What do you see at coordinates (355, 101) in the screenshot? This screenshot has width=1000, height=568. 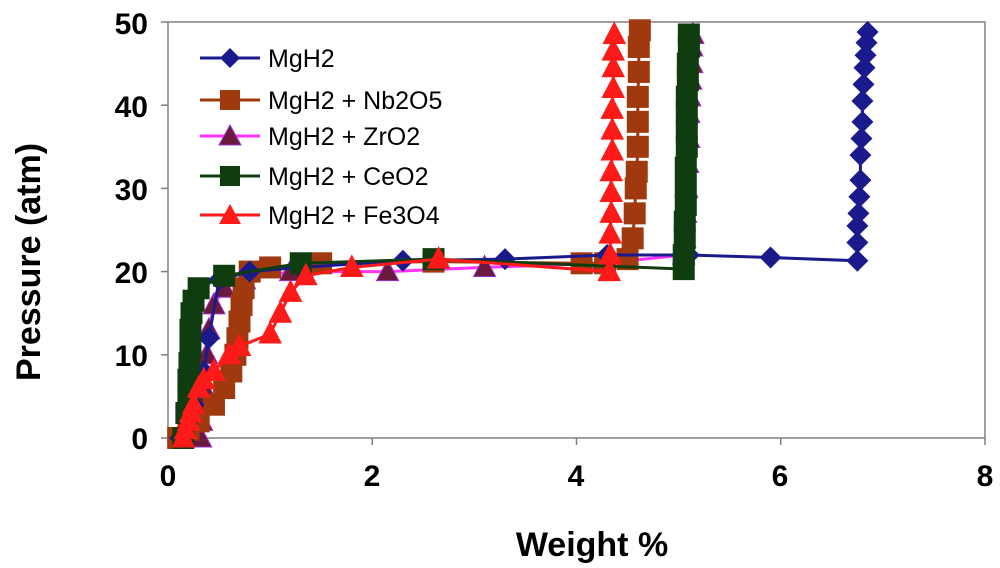 I see `legend-label: MgH2 + Nb2O5` at bounding box center [355, 101].